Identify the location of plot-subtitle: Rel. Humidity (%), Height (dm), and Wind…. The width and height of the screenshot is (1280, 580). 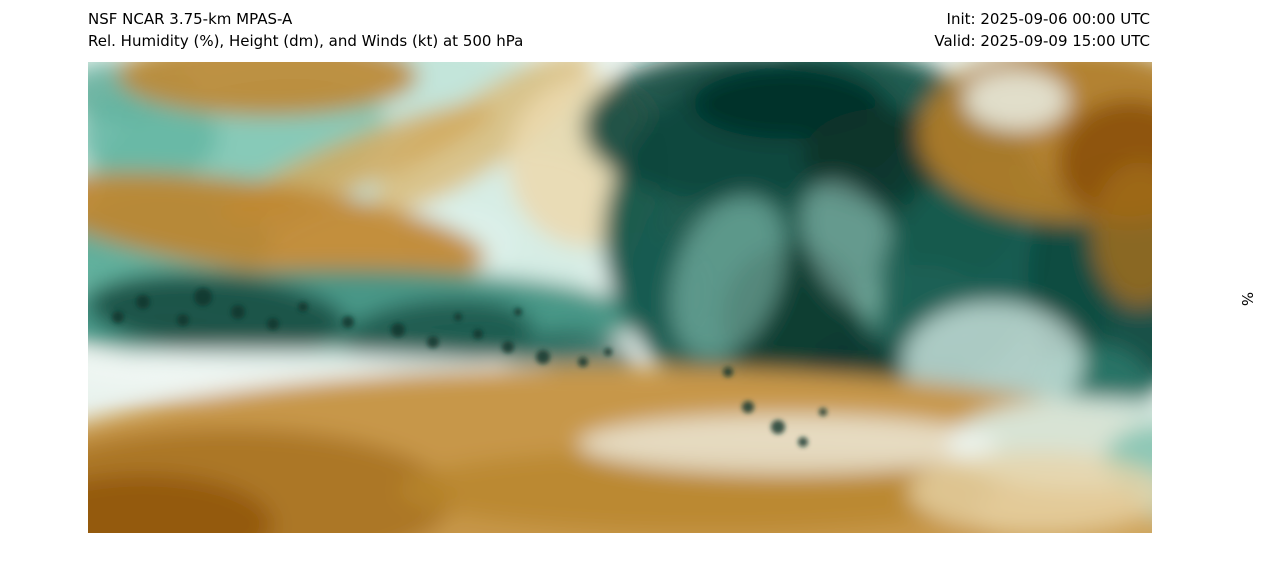
(306, 41).